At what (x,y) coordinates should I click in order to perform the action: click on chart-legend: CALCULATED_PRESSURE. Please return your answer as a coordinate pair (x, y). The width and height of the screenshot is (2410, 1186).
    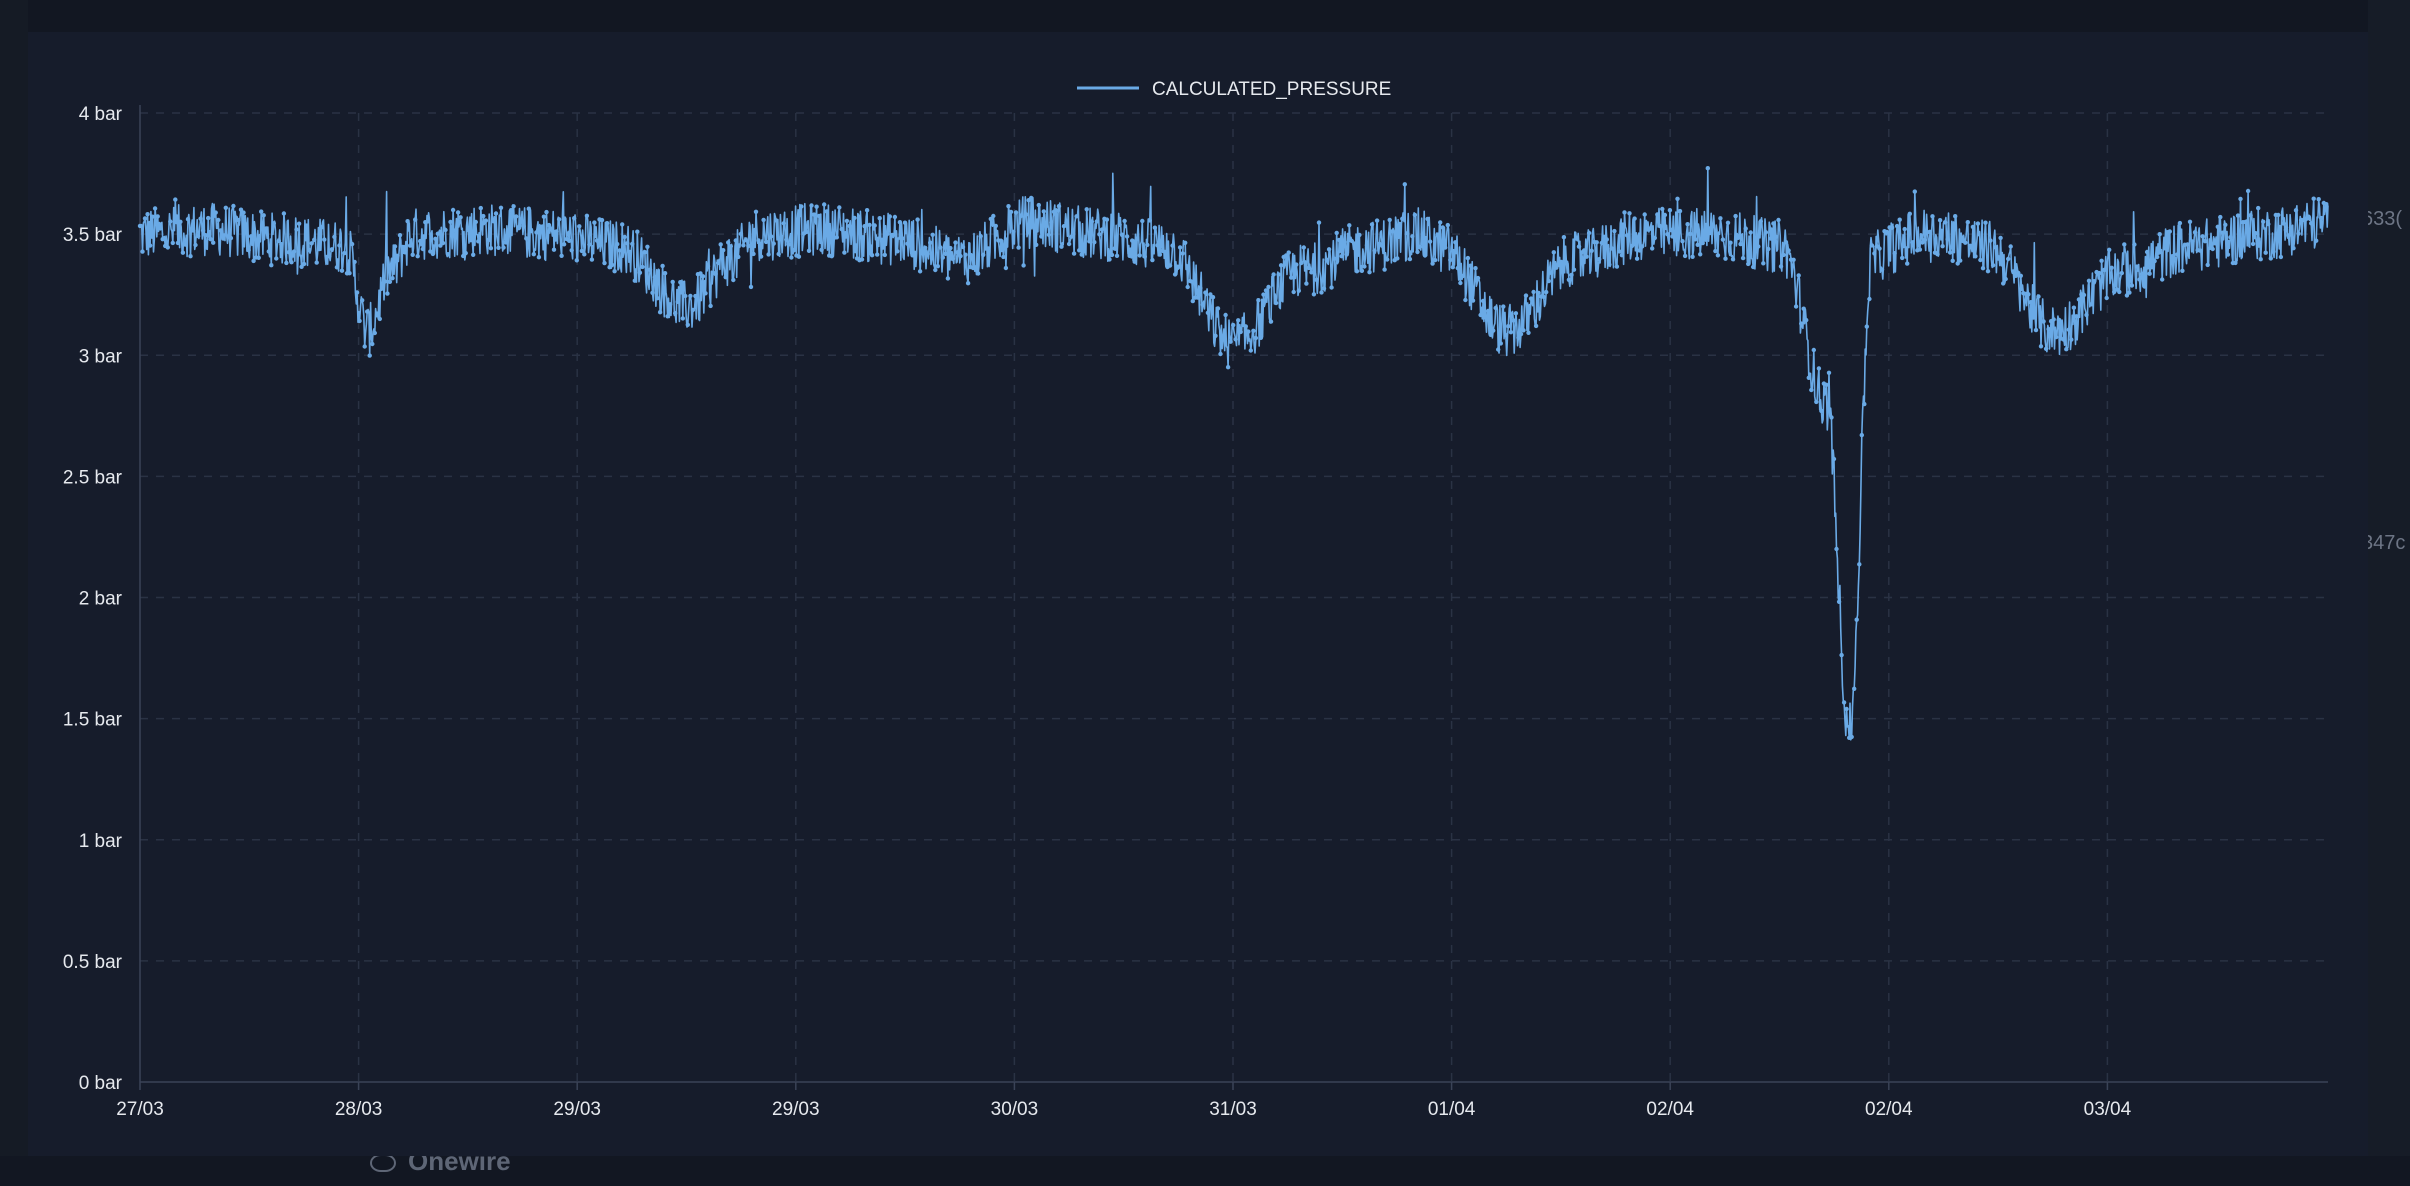
    Looking at the image, I should click on (1234, 89).